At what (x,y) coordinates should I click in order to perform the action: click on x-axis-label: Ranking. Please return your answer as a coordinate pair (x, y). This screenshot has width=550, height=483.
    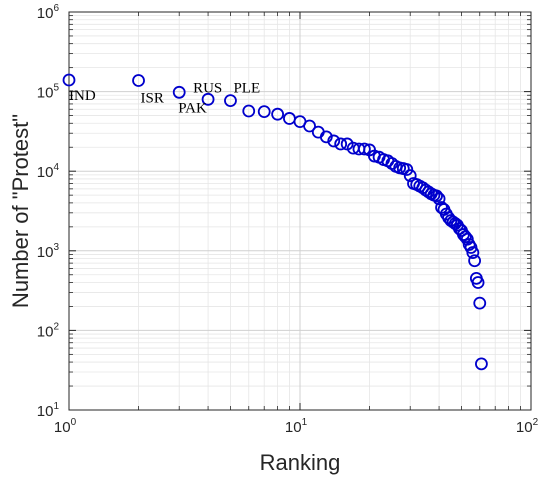
    Looking at the image, I should click on (300, 462).